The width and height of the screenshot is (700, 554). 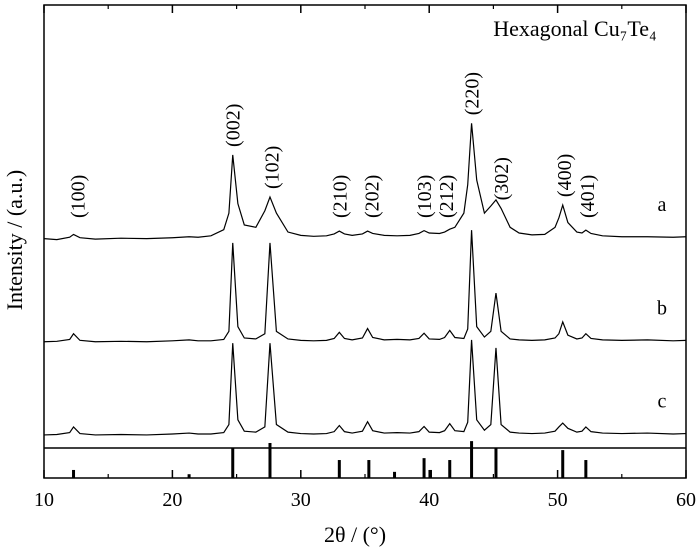 What do you see at coordinates (425, 196) in the screenshot?
I see `peak-label: (103)` at bounding box center [425, 196].